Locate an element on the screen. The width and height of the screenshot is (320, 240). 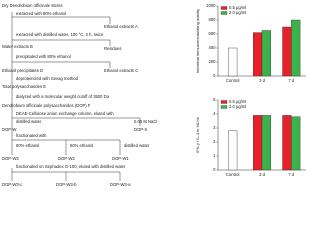
y-axis-label: Intestinal immunomodulating activity is located at coordinates (197, 41).